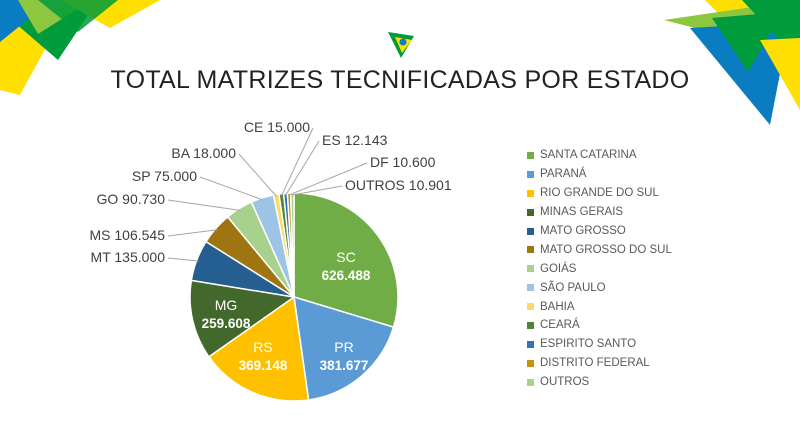 The width and height of the screenshot is (800, 442). Describe the element at coordinates (226, 323) in the screenshot. I see `data-label-value-minas-gerais: 259.608` at that location.